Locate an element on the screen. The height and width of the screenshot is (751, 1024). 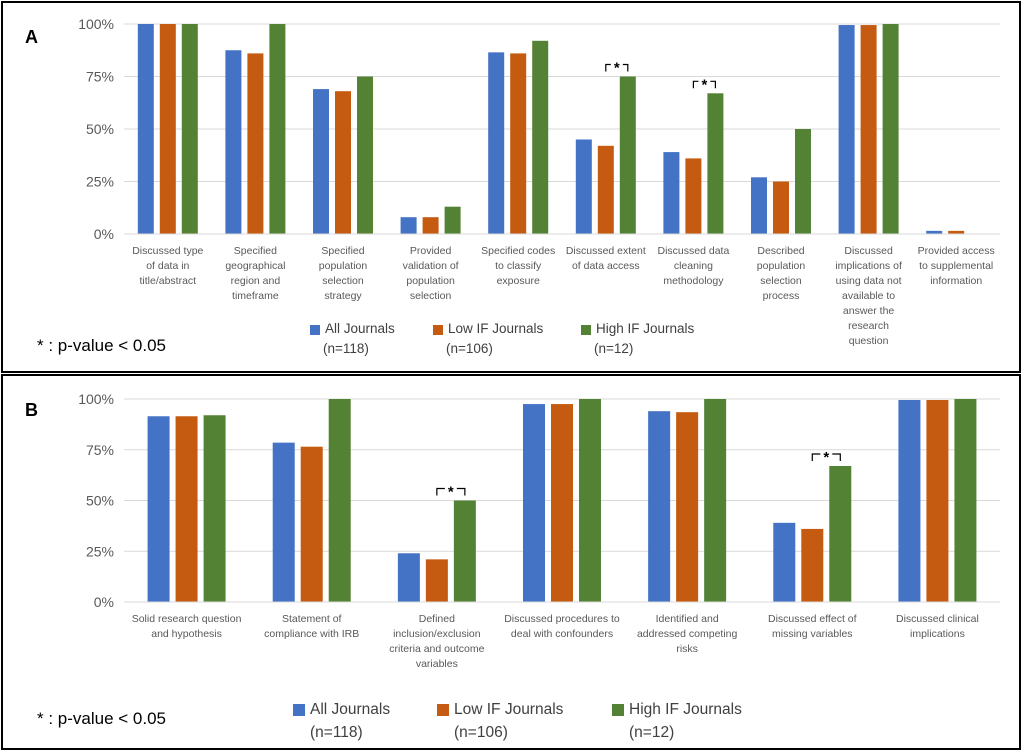
x-tick-label: Described population selection process is located at coordinates (781, 273).